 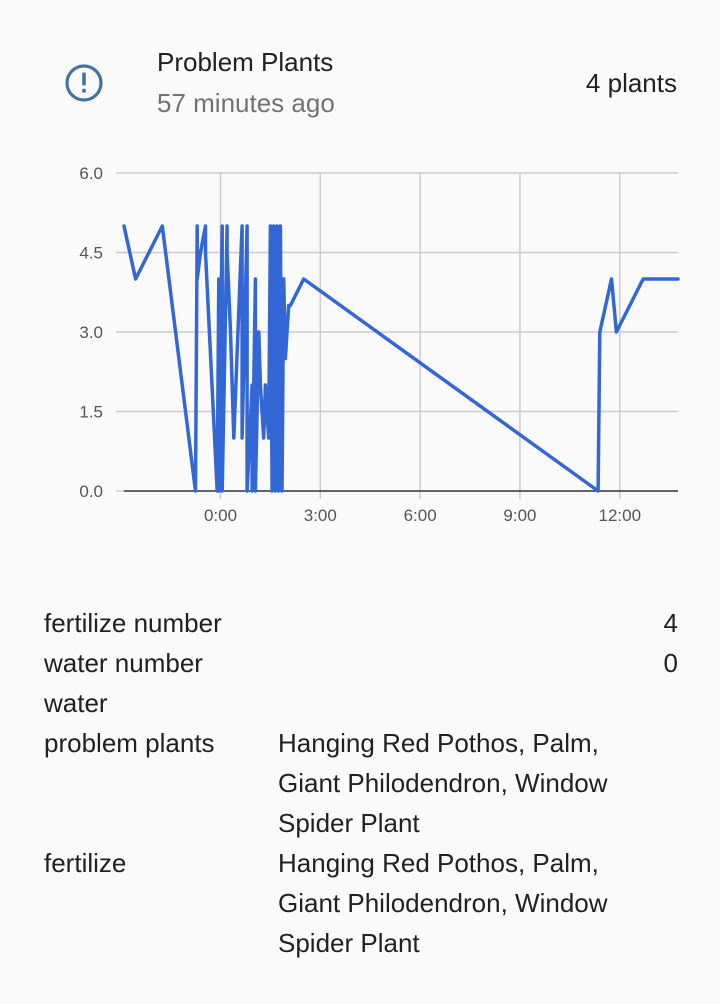 What do you see at coordinates (619, 515) in the screenshot?
I see `x-tick-label: 12:00` at bounding box center [619, 515].